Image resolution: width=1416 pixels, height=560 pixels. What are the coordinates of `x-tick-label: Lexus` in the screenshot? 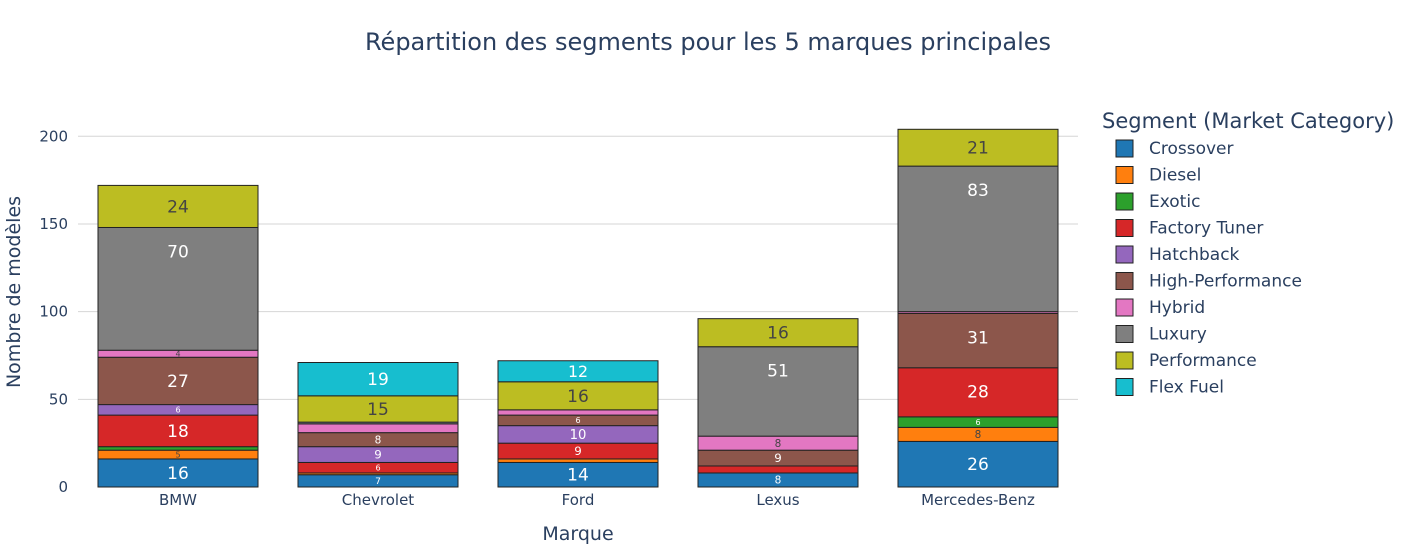 It's located at (777, 500).